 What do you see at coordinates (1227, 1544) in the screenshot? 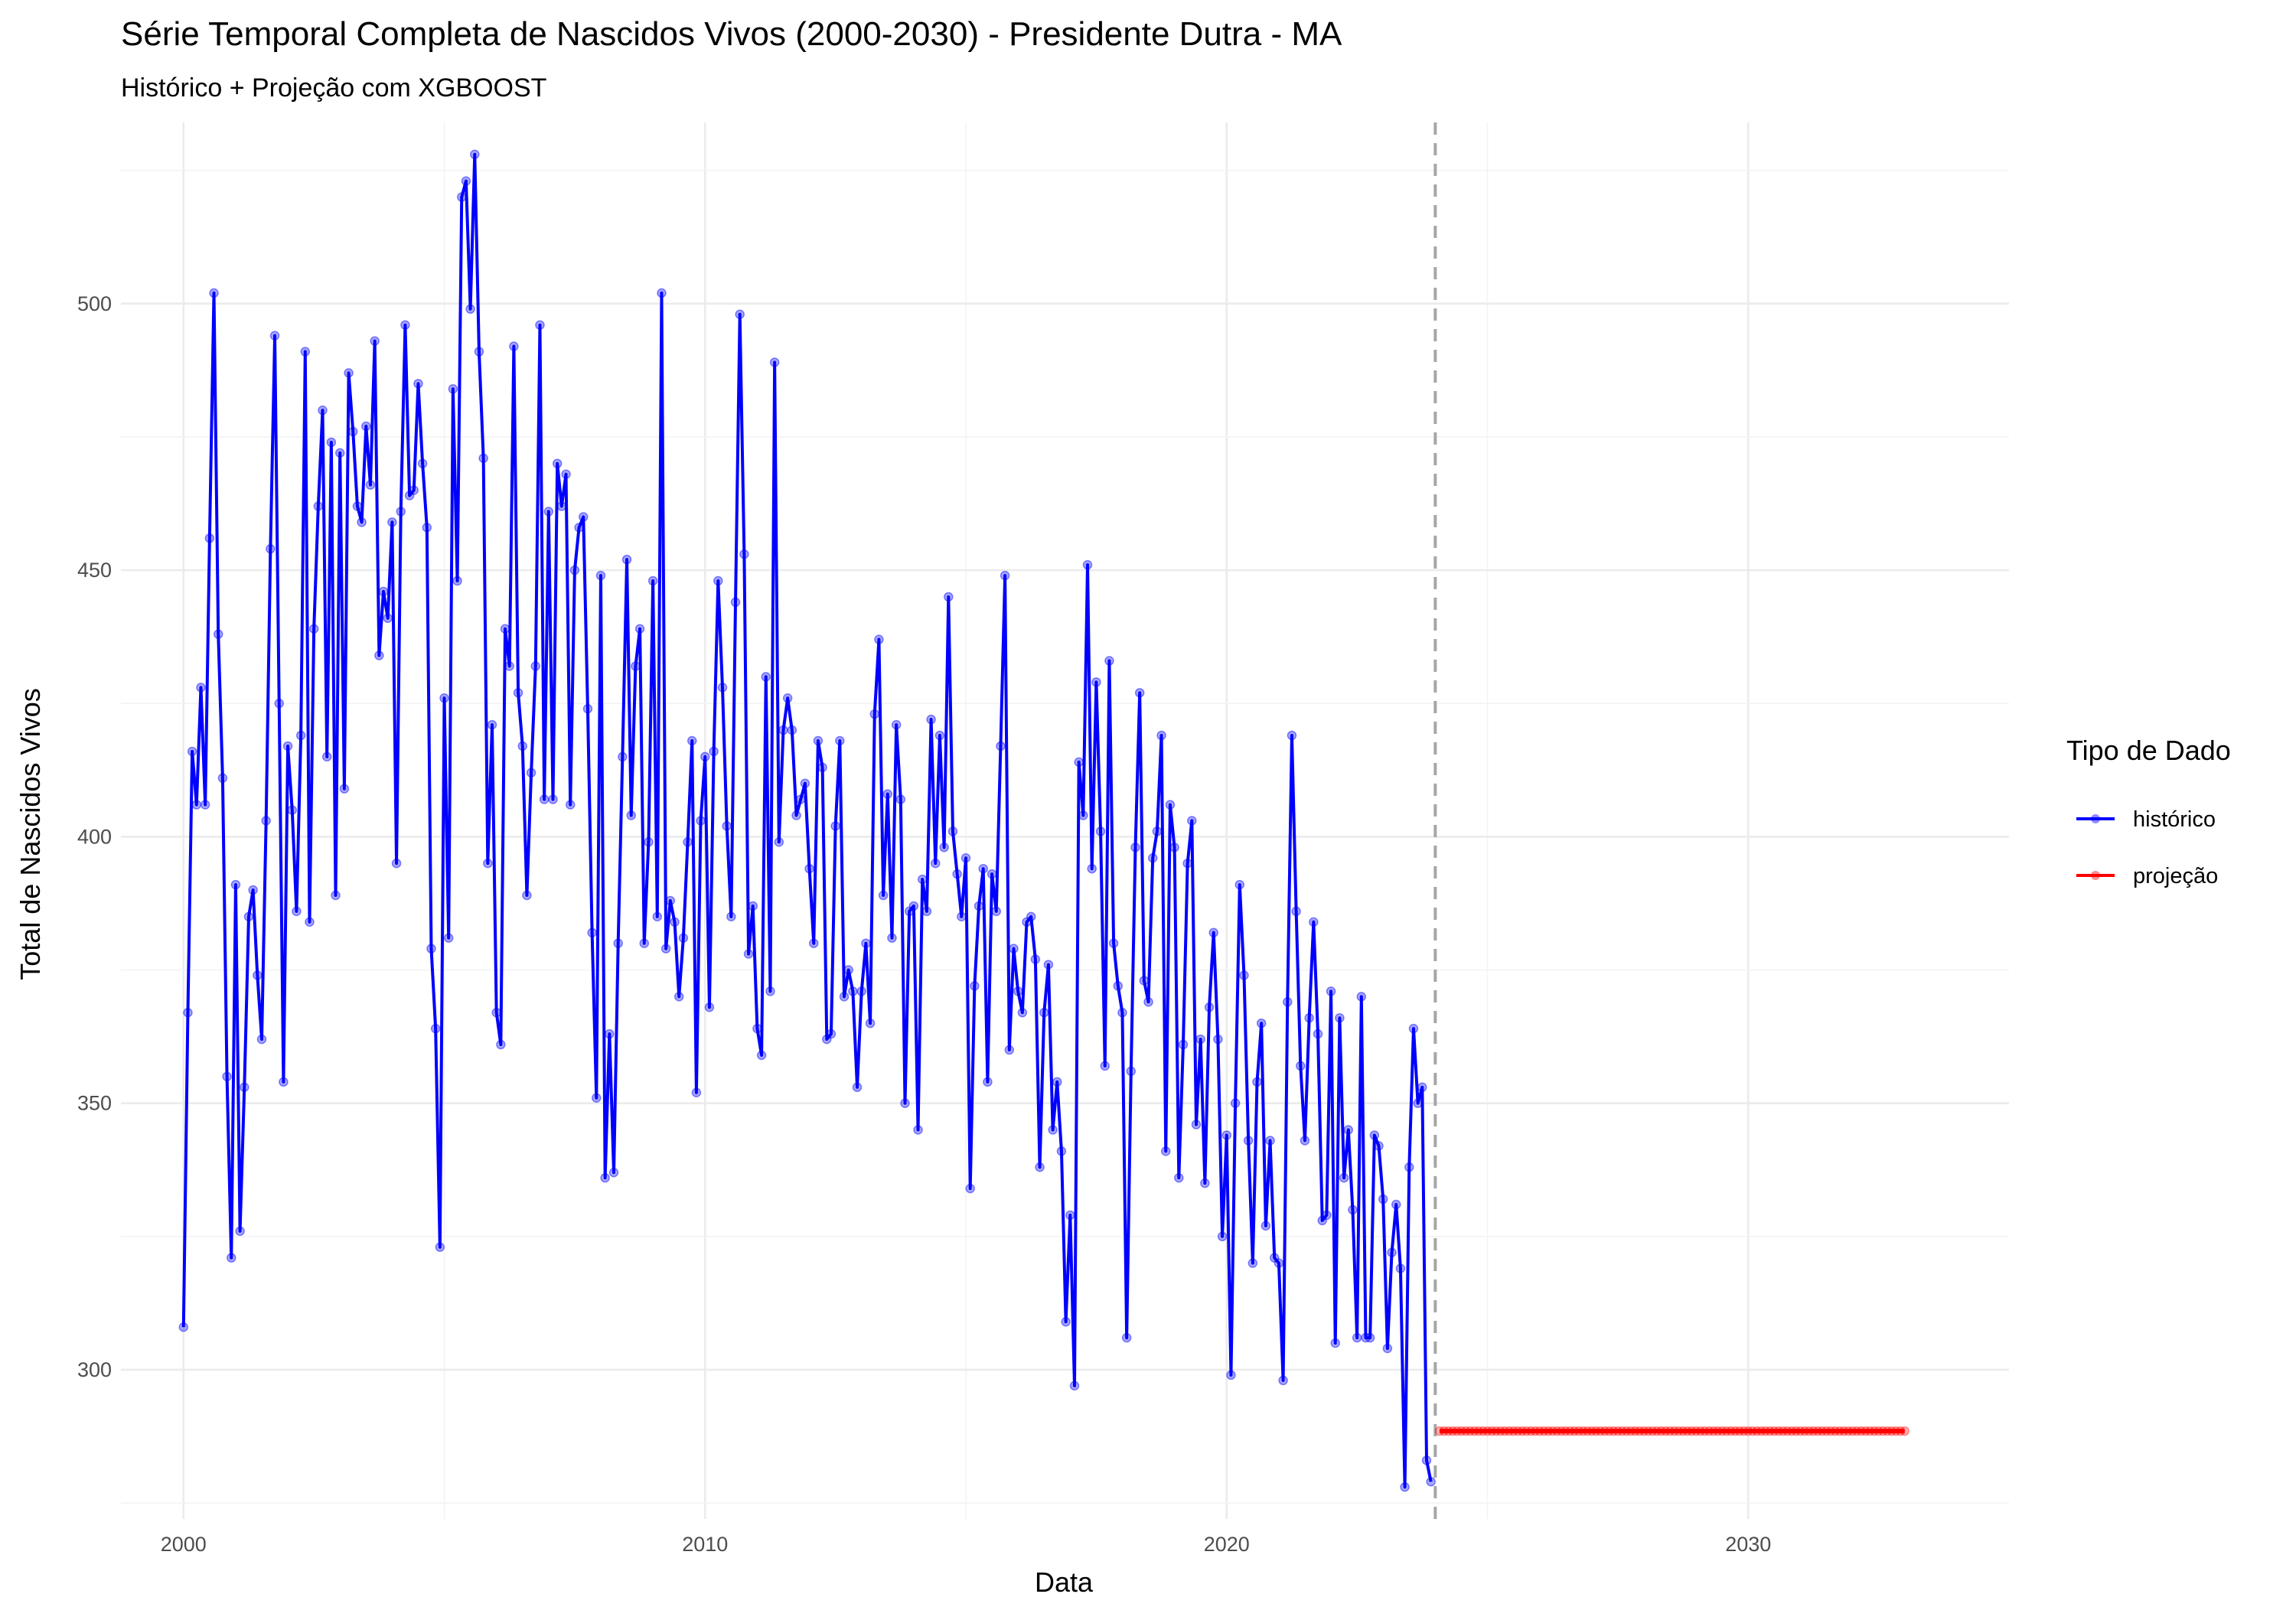
I see `x-tick-label: 2020` at bounding box center [1227, 1544].